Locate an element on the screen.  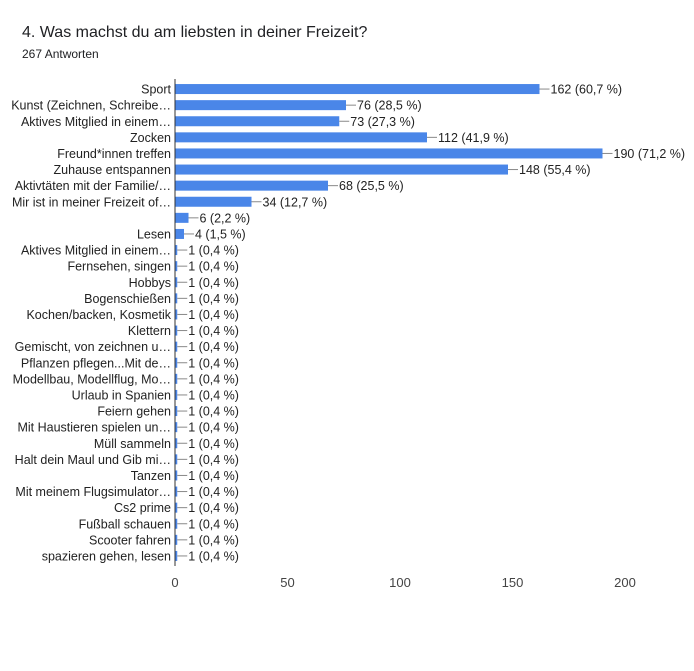
value-label: 76 (28,5 %) is located at coordinates (389, 106).